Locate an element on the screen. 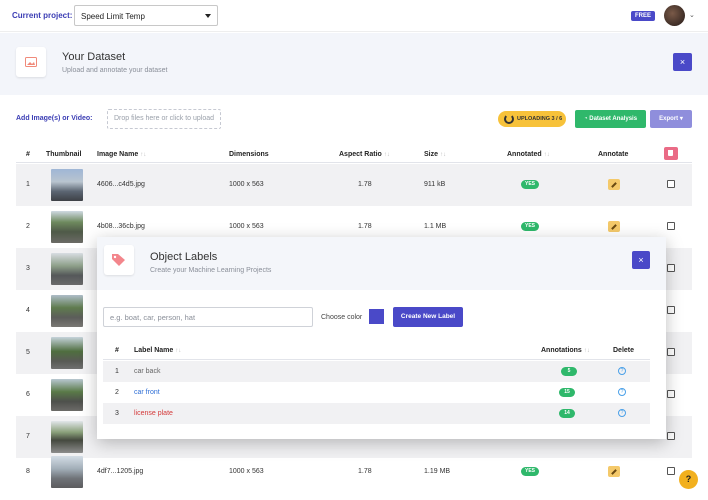 The image size is (708, 500). label-col-header-delete: Delete is located at coordinates (624, 350).